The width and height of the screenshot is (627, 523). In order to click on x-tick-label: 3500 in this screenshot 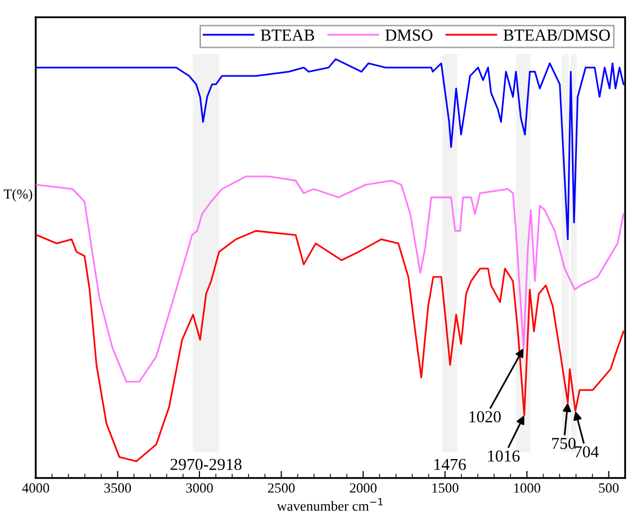, I will do `click(117, 488)`.